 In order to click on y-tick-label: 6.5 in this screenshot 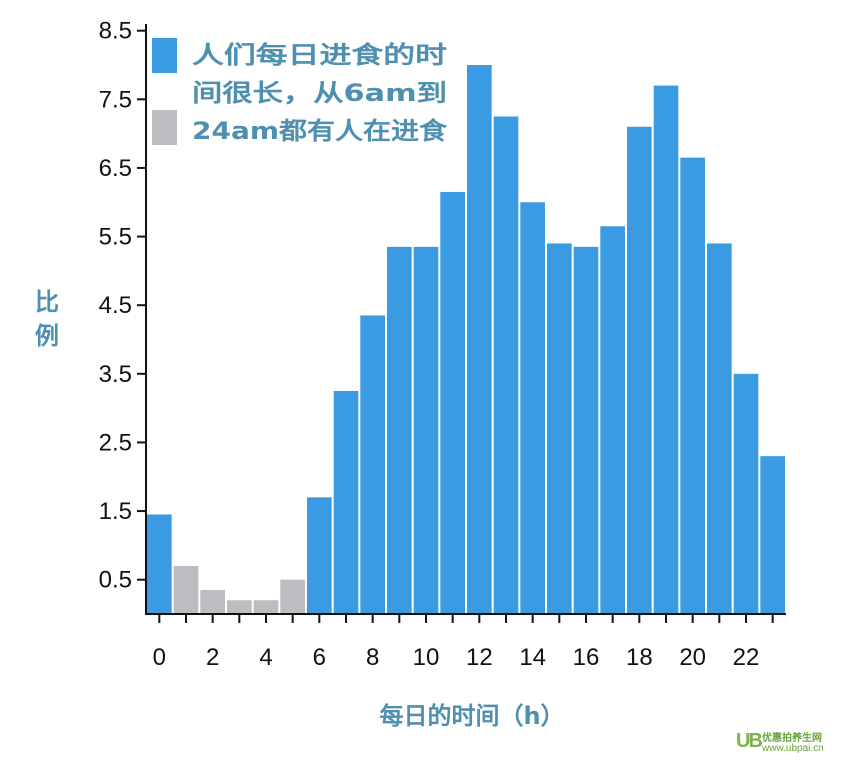, I will do `click(115, 168)`.